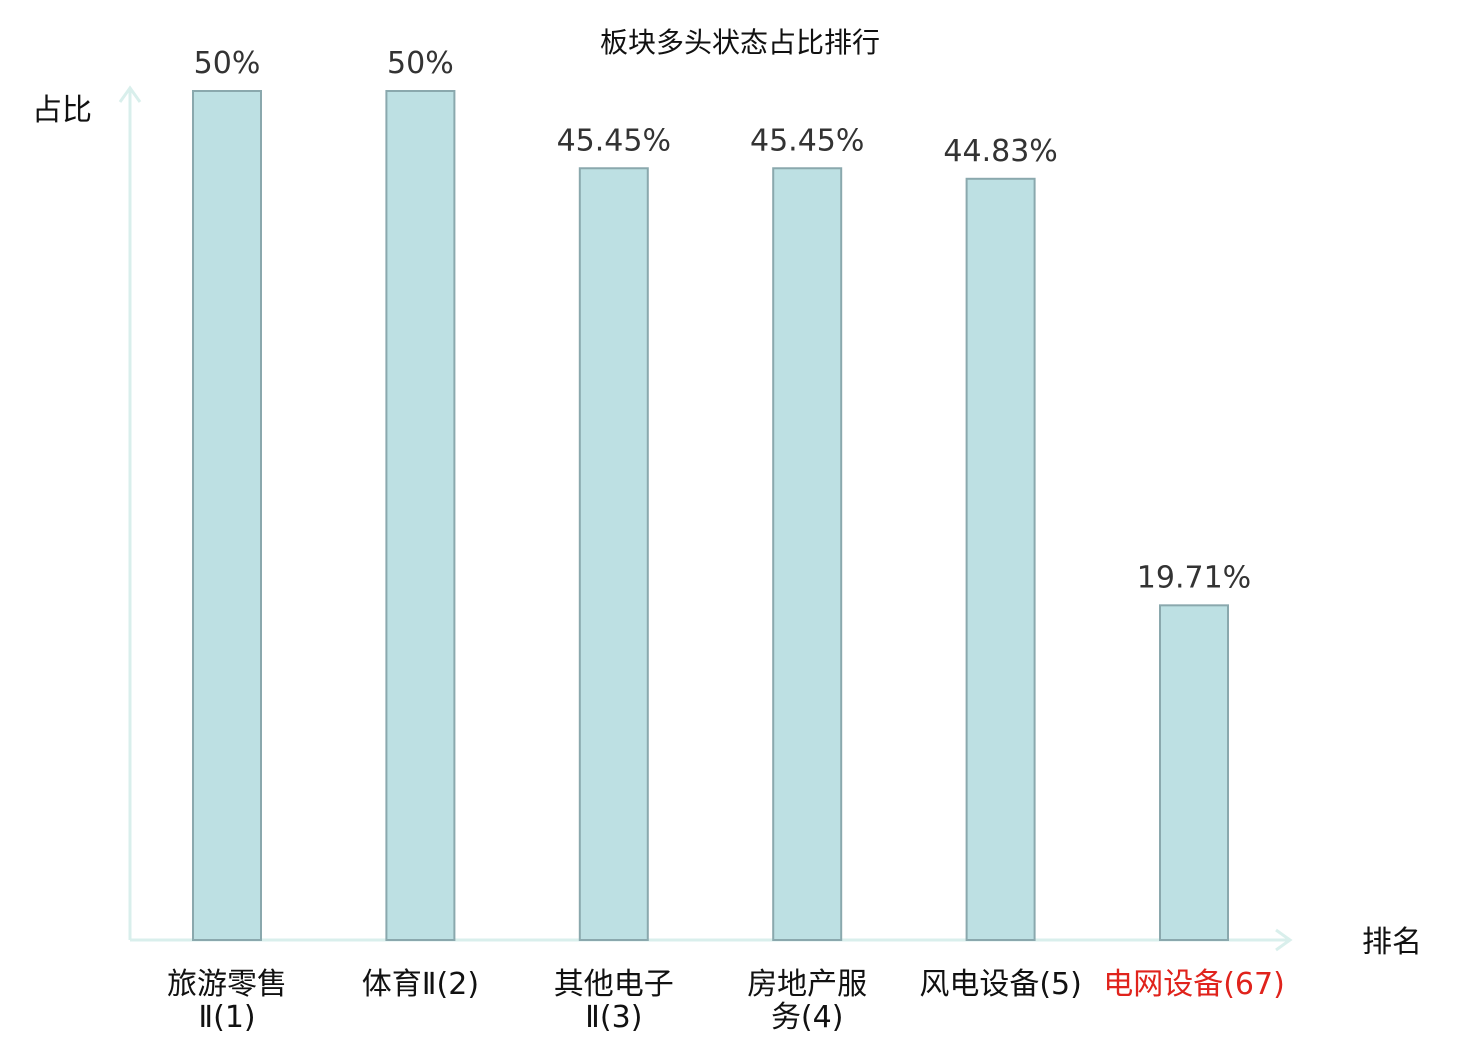 The height and width of the screenshot is (1044, 1480). What do you see at coordinates (1000, 151) in the screenshot?
I see `bar-value-label: 44.83%` at bounding box center [1000, 151].